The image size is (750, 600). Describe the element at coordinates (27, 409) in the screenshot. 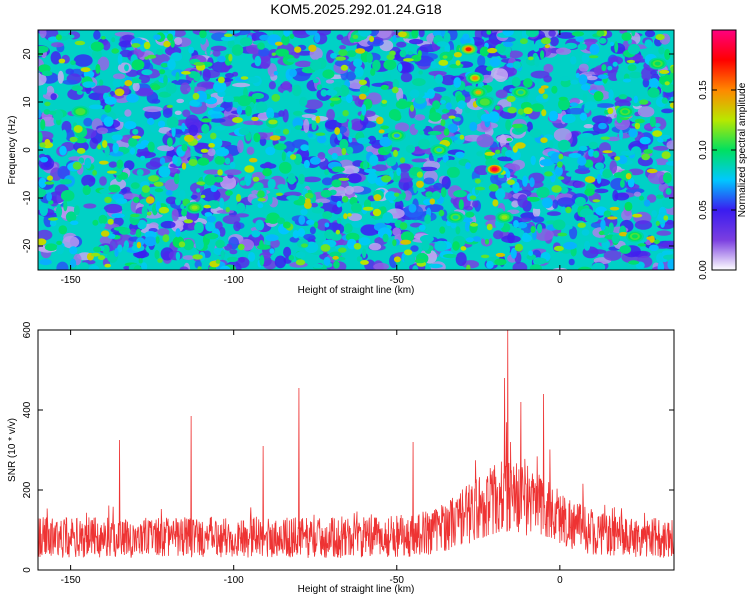

I see `snr-y-tick-label: 400` at that location.